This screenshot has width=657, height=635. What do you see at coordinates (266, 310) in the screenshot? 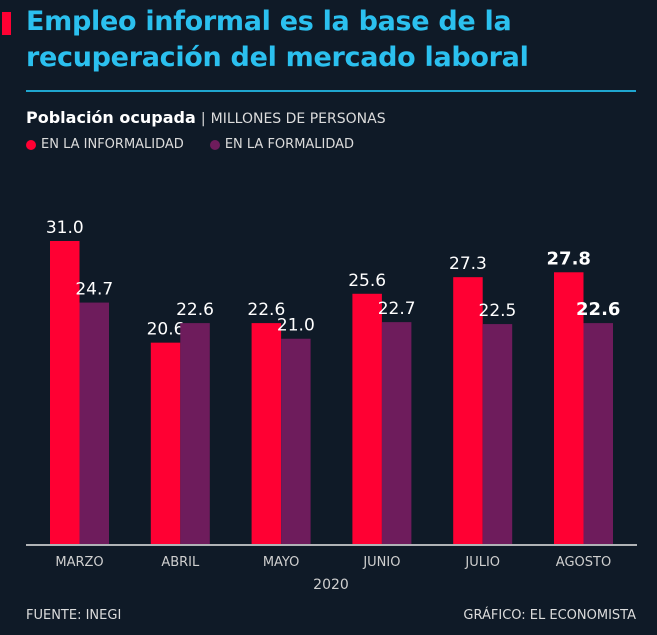
I see `value-label-informal-mayo: 22.6` at bounding box center [266, 310].